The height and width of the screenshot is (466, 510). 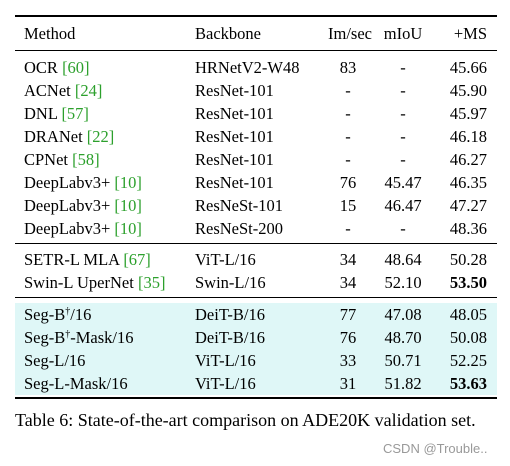 I want to click on backbone-cell: HRNetV2-W48, so click(x=247, y=67).